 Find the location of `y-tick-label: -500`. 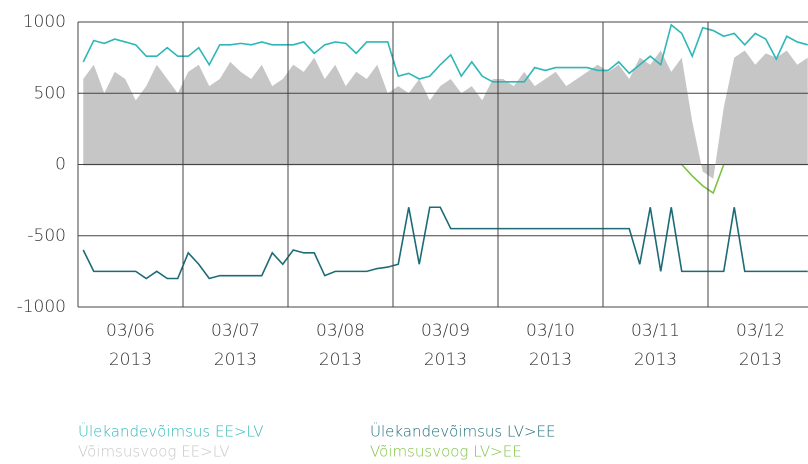

y-tick-label: -500 is located at coordinates (46, 236).